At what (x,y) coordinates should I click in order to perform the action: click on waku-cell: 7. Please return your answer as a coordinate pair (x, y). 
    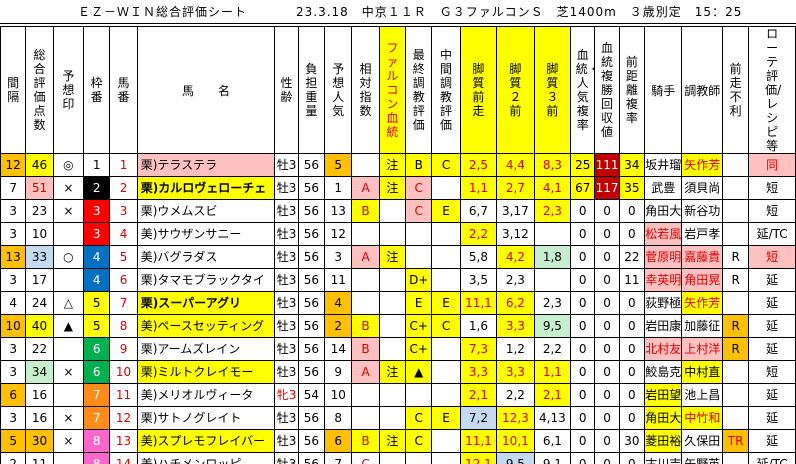
    Looking at the image, I should click on (97, 395).